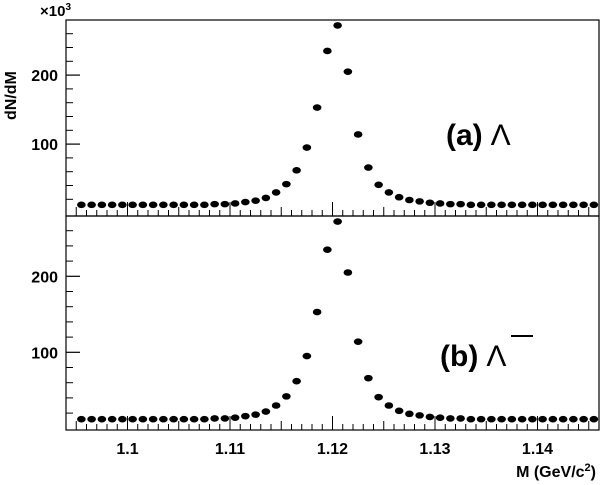  Describe the element at coordinates (44, 76) in the screenshot. I see `y-tick-label: 200` at that location.